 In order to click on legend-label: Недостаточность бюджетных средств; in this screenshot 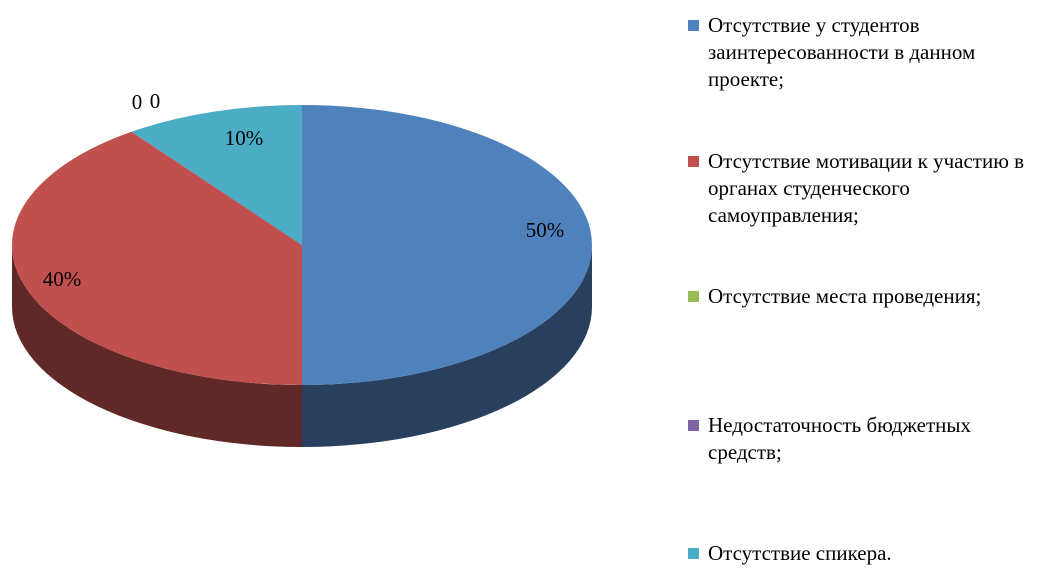, I will do `click(840, 438)`.